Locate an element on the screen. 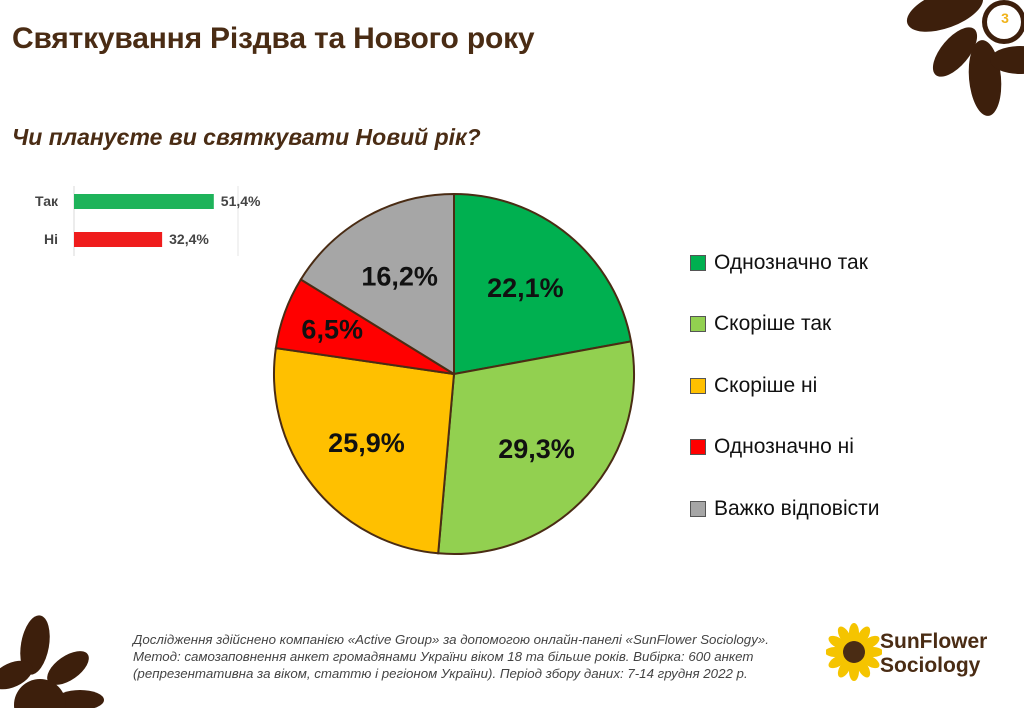 This screenshot has width=1024, height=708. legend-item: Скоріше так is located at coordinates (784, 325).